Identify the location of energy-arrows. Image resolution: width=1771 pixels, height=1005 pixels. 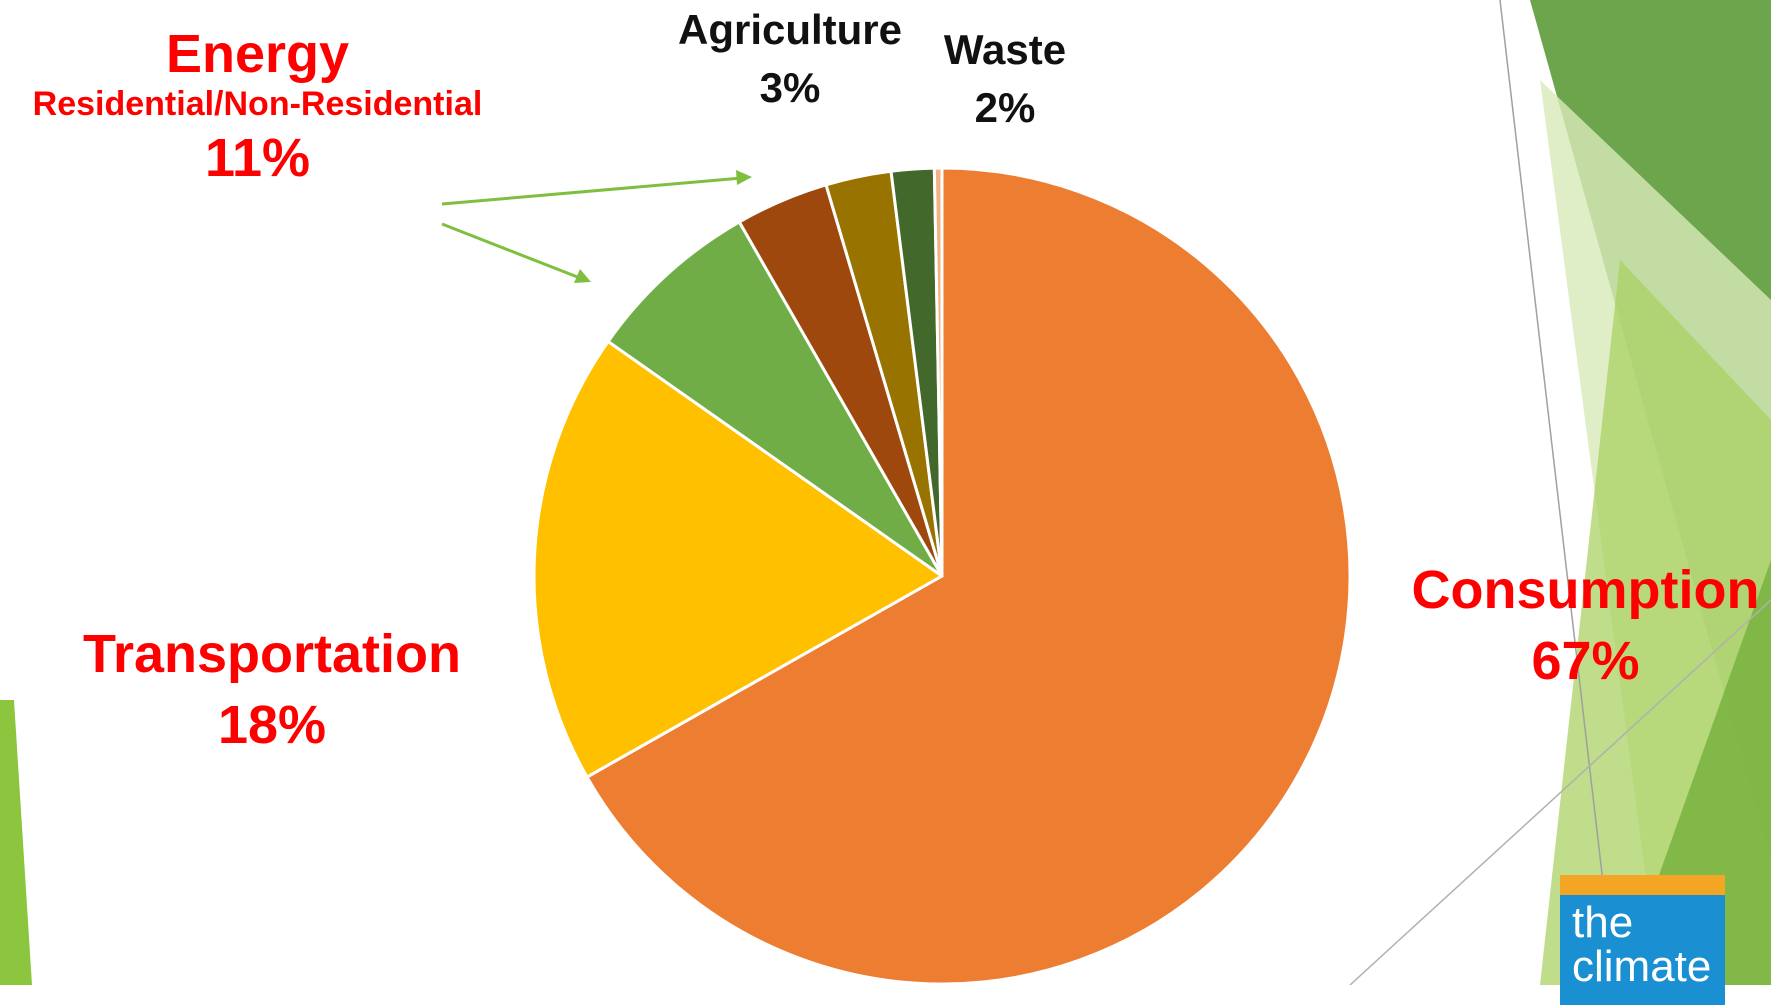
(596, 226).